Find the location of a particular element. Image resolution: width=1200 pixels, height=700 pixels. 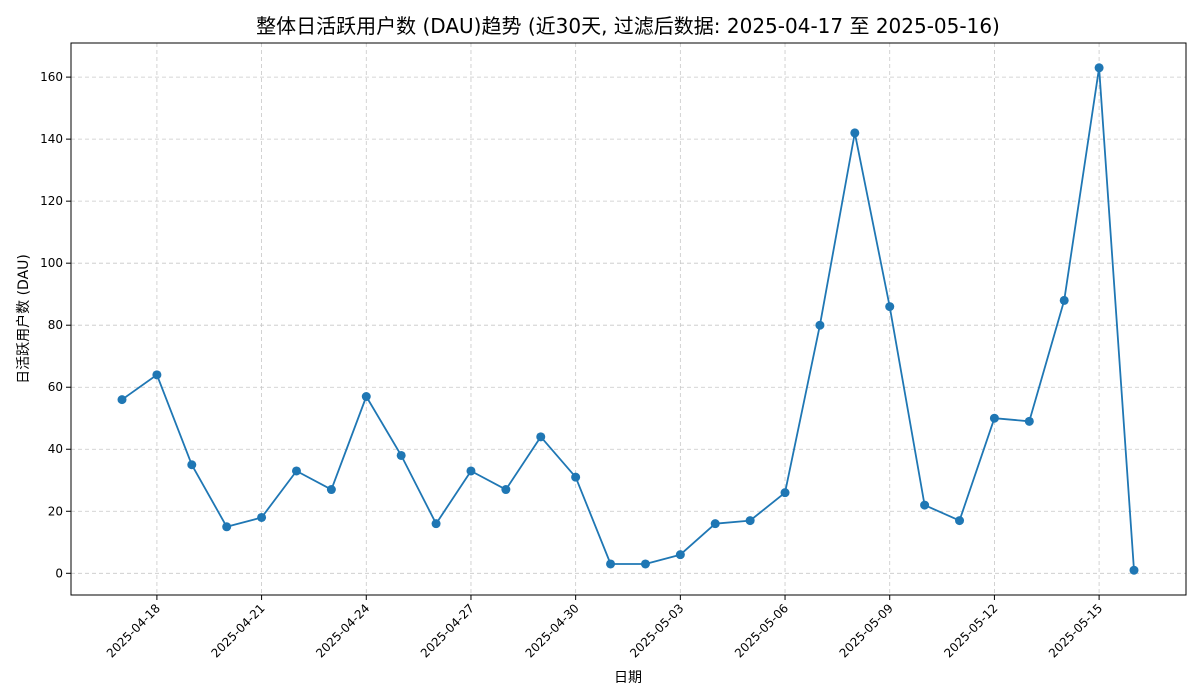

x-tick-label: 2025-04-18 is located at coordinates (133, 630).